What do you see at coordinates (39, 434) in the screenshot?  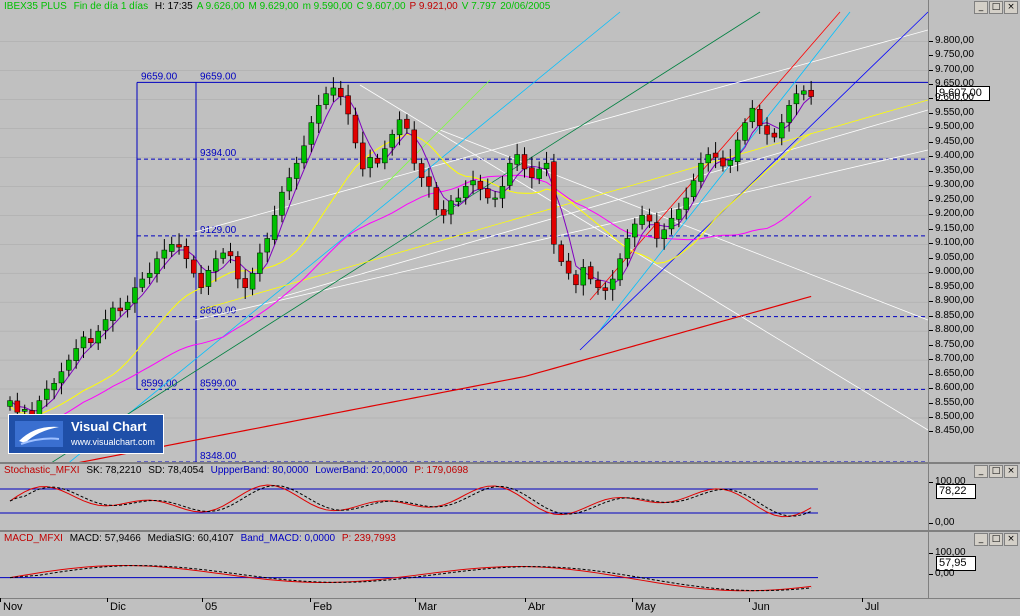 I see `logo-swoosh-icon` at bounding box center [39, 434].